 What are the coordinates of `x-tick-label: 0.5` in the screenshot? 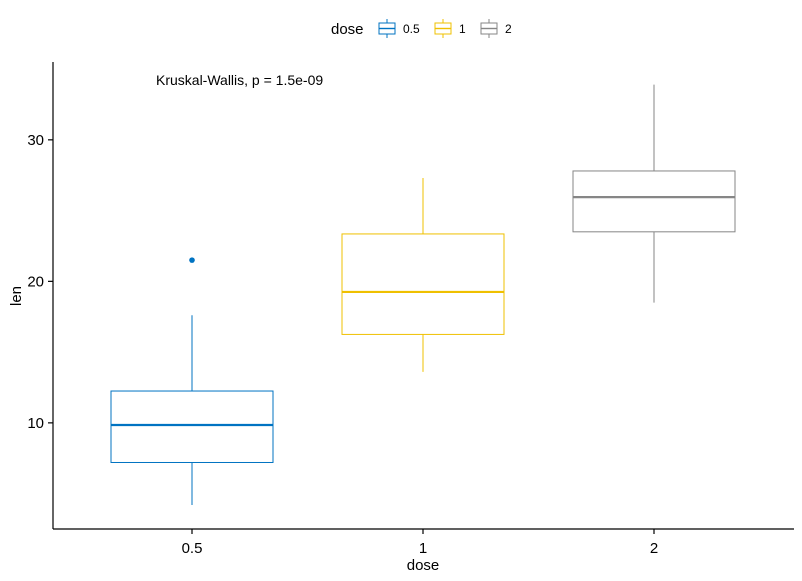 It's located at (192, 548).